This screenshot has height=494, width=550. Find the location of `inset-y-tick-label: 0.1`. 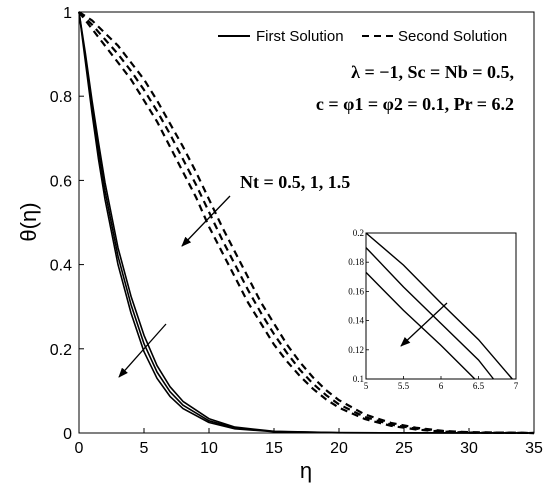

inset-y-tick-label: 0.1 is located at coordinates (358, 379).